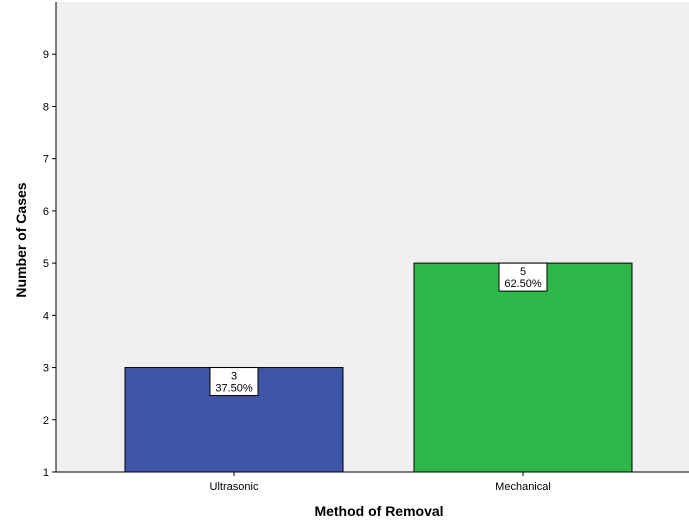 This screenshot has width=689, height=520. Describe the element at coordinates (378, 511) in the screenshot. I see `x-axis-title: Method of Removal` at that location.